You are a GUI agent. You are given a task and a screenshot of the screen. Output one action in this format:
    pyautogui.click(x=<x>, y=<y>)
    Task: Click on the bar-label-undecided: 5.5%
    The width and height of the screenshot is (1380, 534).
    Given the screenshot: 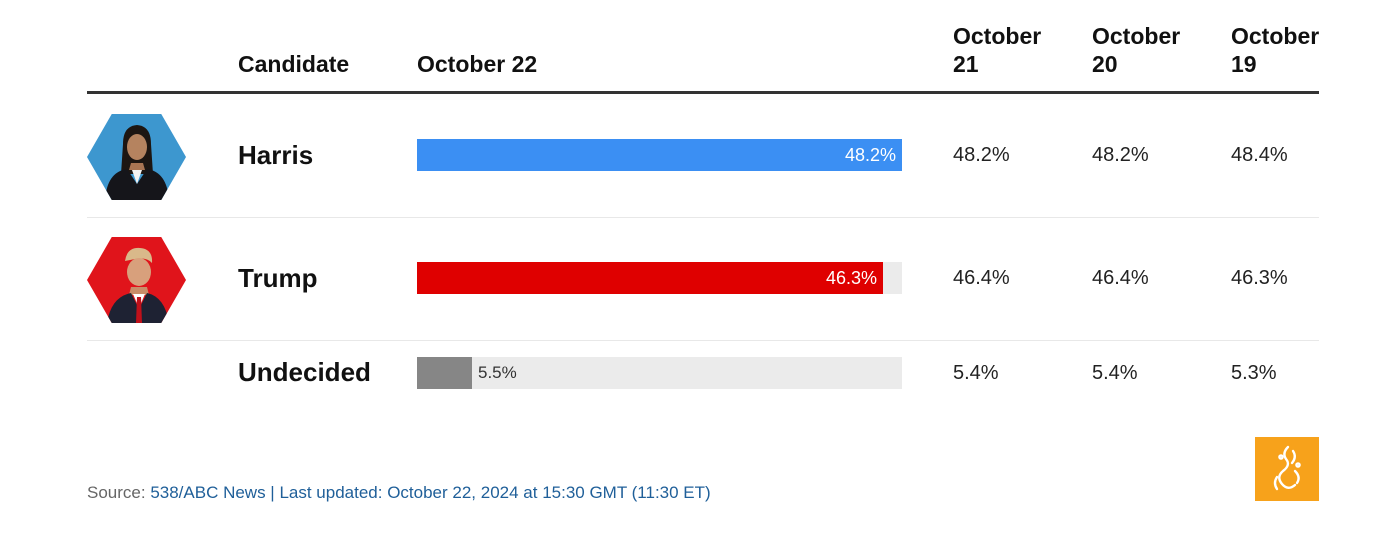 What is the action you would take?
    pyautogui.click(x=497, y=372)
    